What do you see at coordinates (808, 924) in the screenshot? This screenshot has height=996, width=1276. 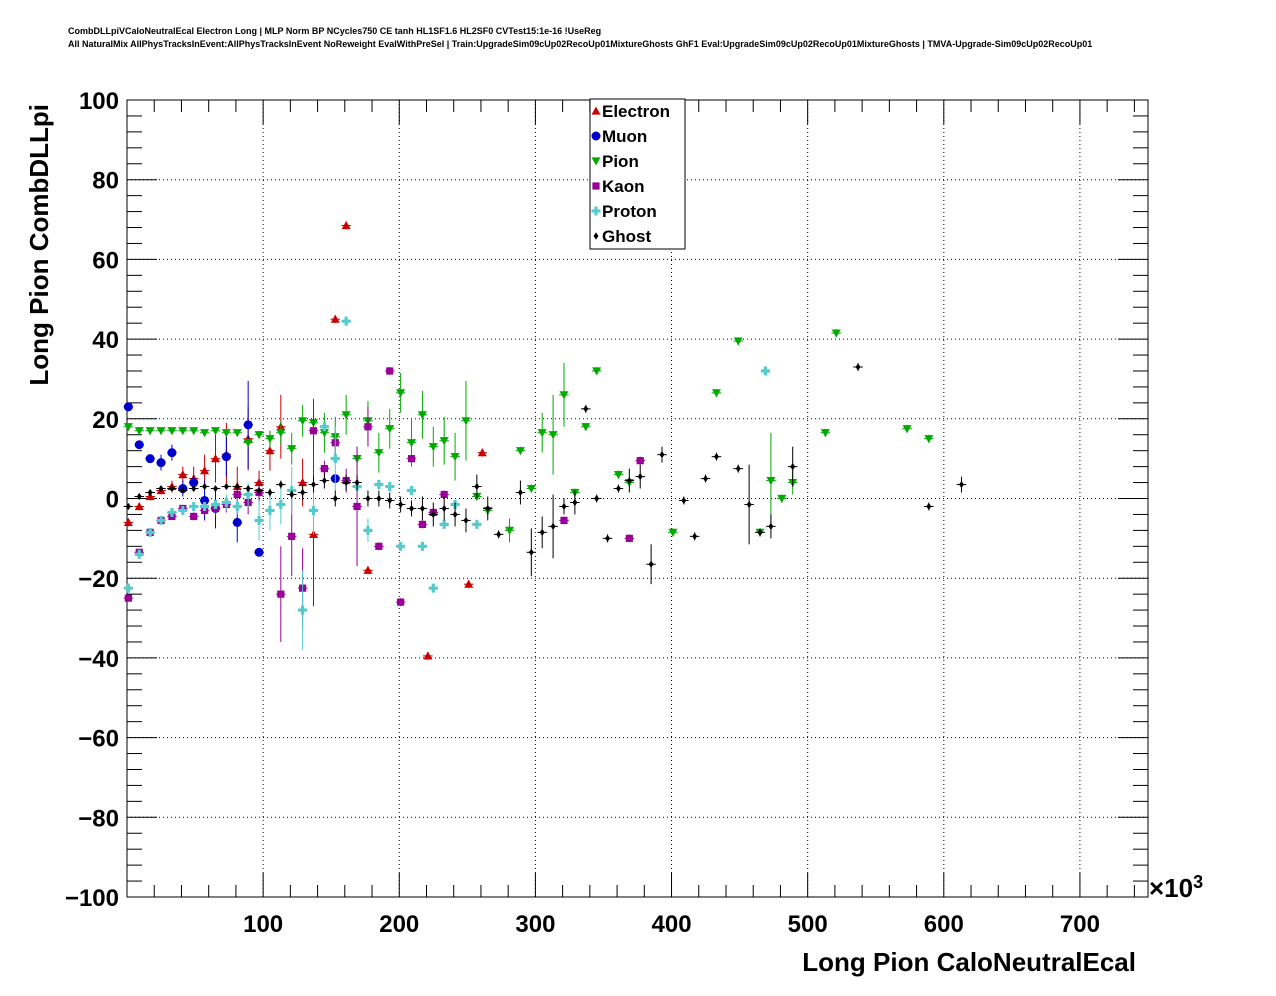 I see `x-tick-label: 500` at bounding box center [808, 924].